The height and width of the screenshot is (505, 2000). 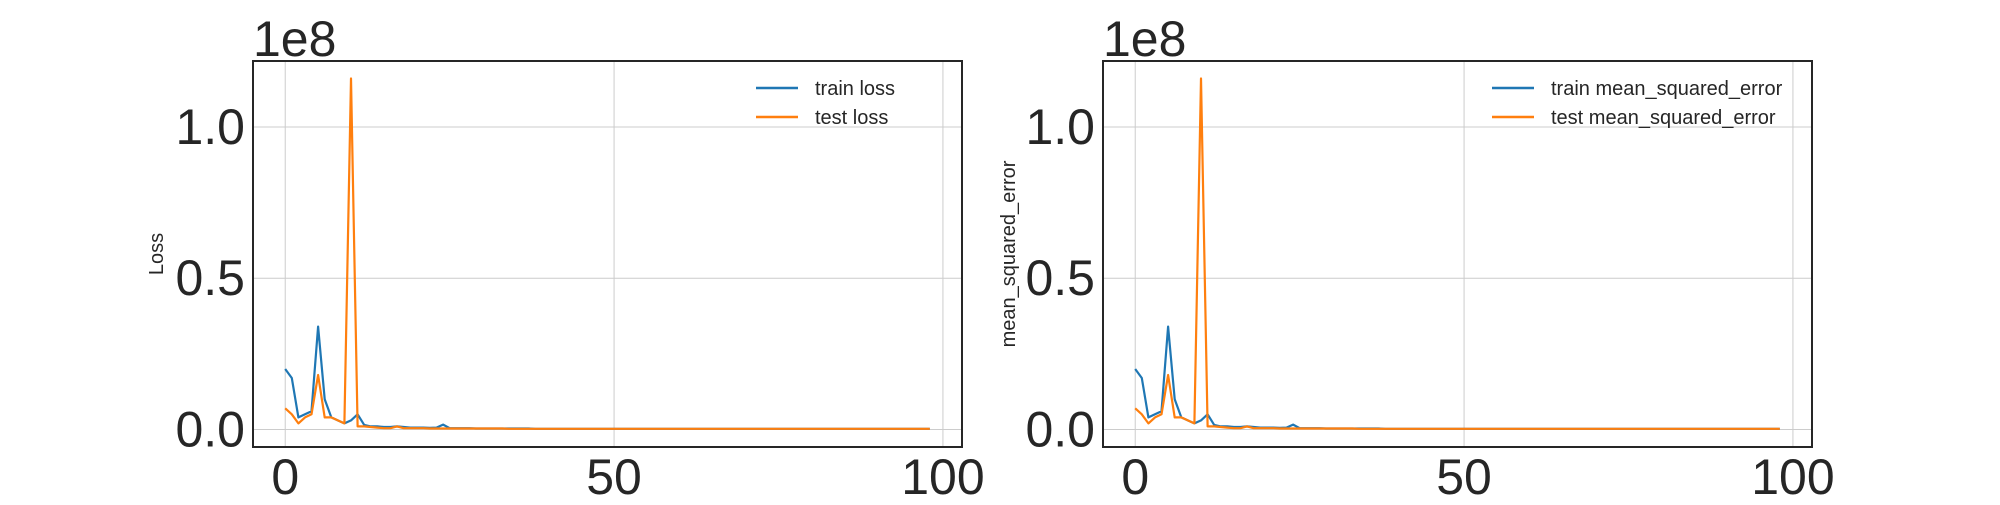 I want to click on legend-label-train: train loss, so click(x=855, y=89).